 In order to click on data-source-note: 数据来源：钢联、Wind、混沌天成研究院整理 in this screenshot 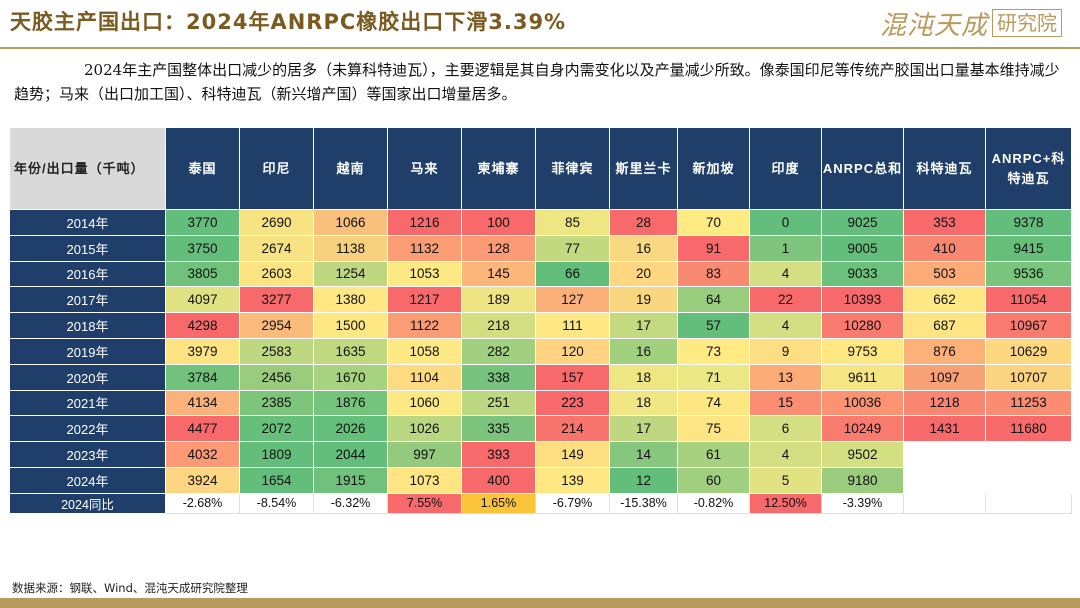, I will do `click(130, 588)`.